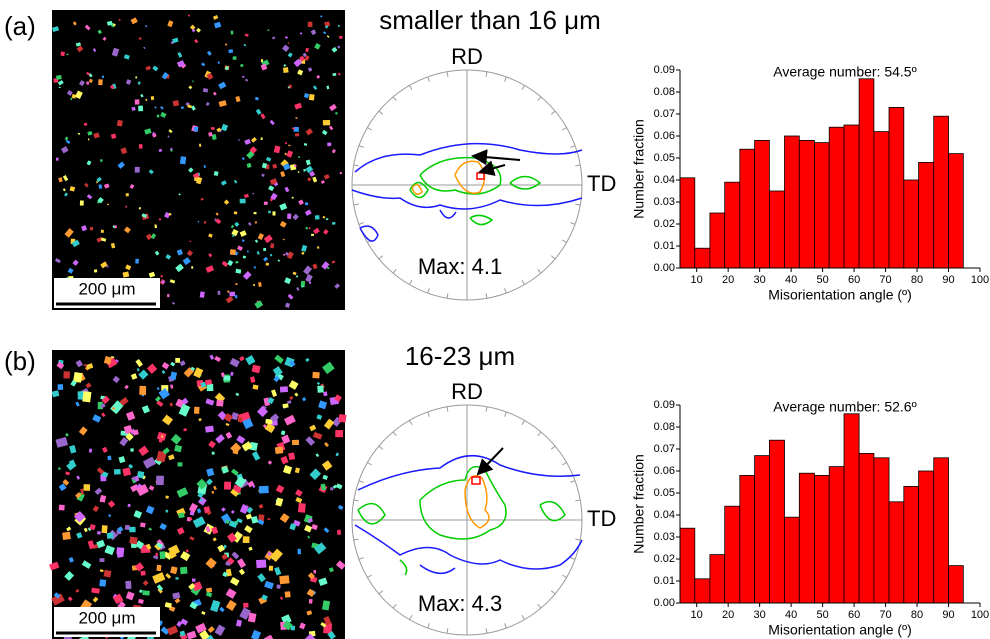  What do you see at coordinates (664, 559) in the screenshot?
I see `y-tick-label: 0.02` at bounding box center [664, 559].